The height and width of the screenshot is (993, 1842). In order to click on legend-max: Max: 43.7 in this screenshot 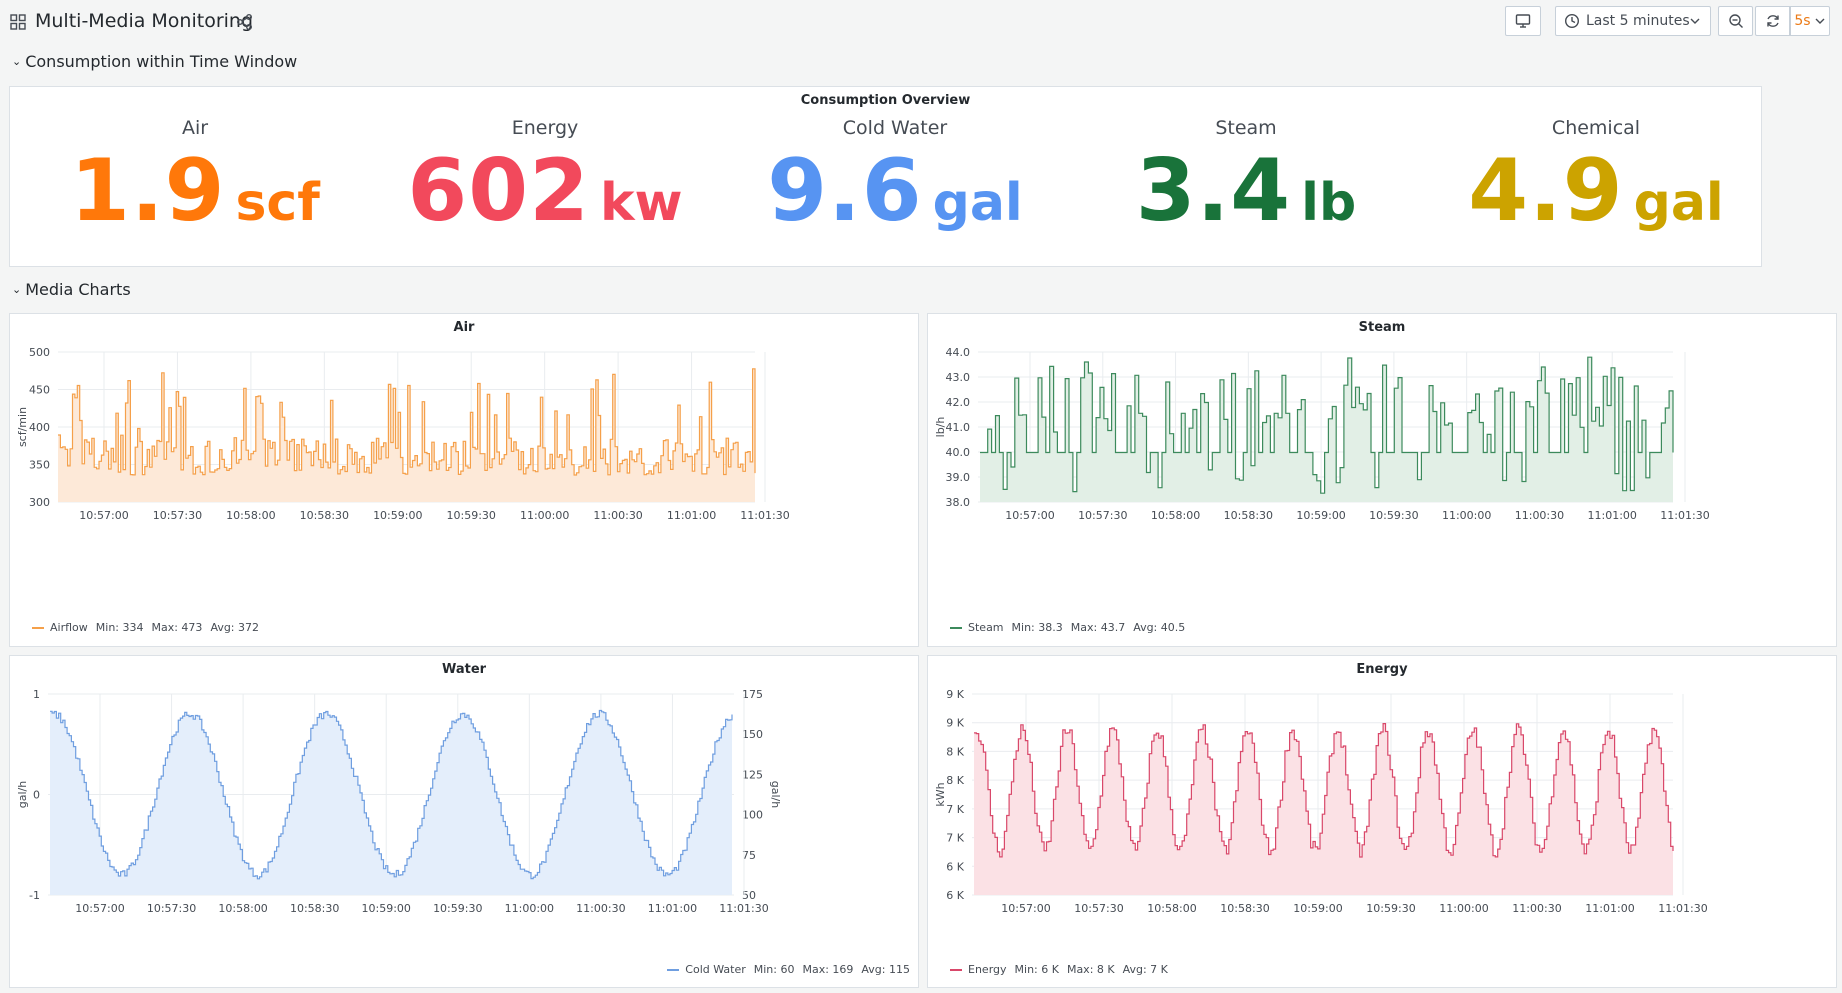, I will do `click(1098, 627)`.